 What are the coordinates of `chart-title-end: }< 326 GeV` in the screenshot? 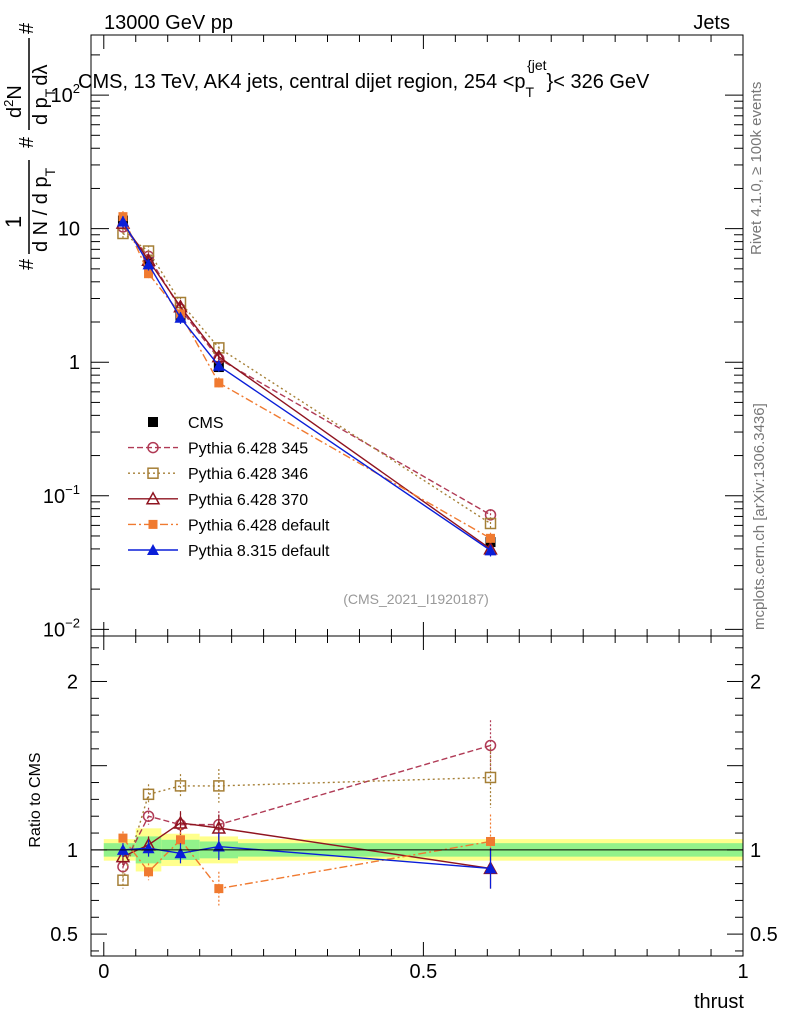 It's located at (599, 82).